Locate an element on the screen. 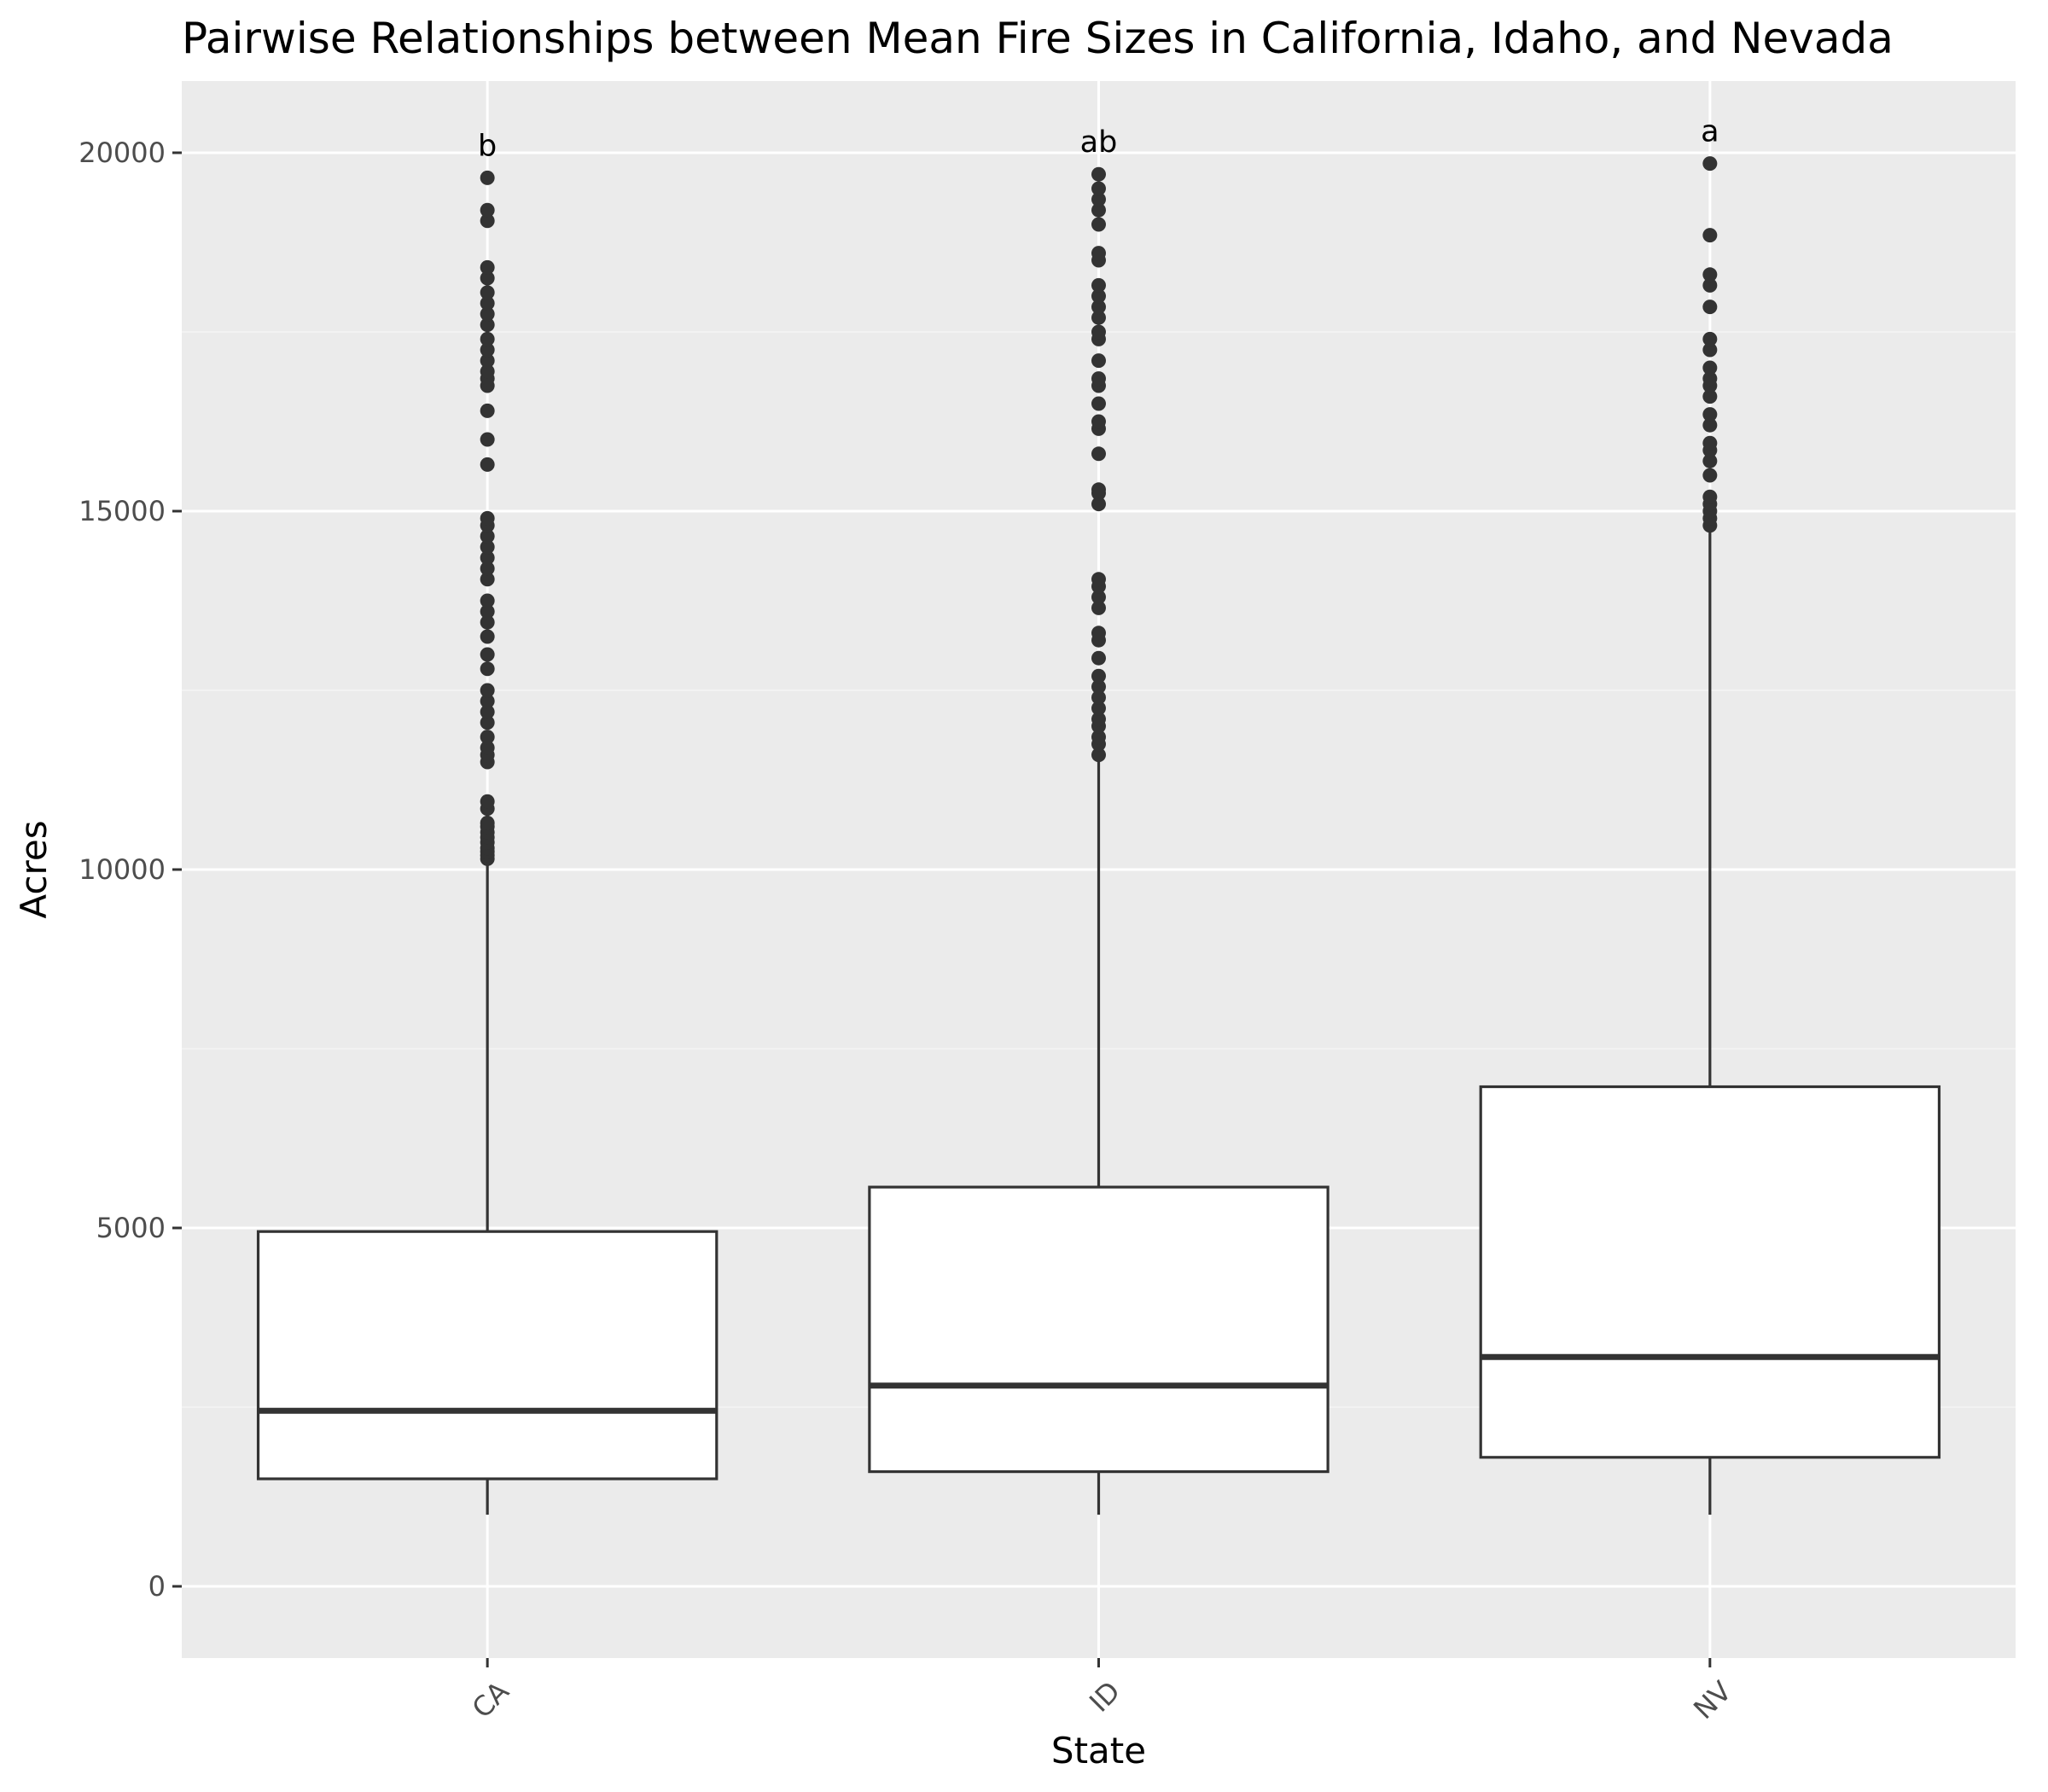  y-tick-label: 5000 is located at coordinates (131, 1228).